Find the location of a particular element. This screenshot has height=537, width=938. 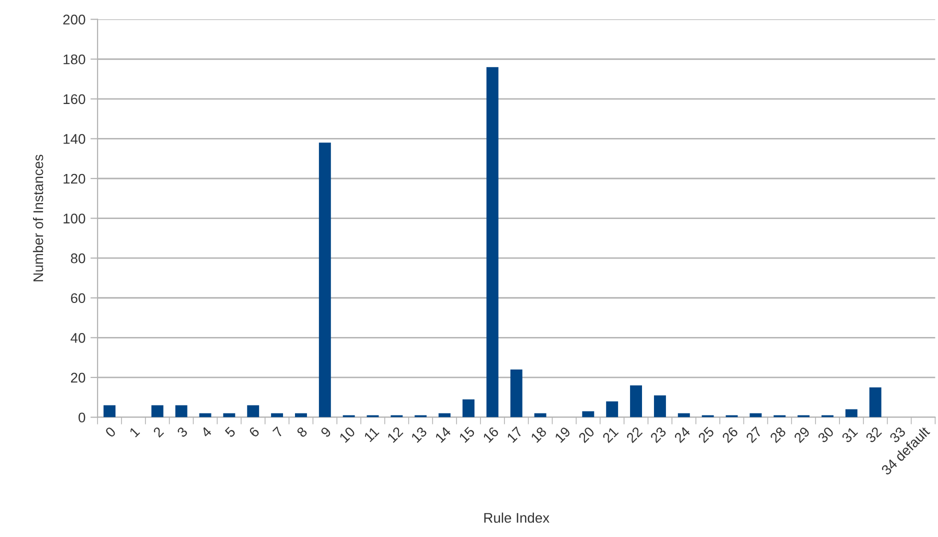

y-tick-label: 40 is located at coordinates (78, 338).